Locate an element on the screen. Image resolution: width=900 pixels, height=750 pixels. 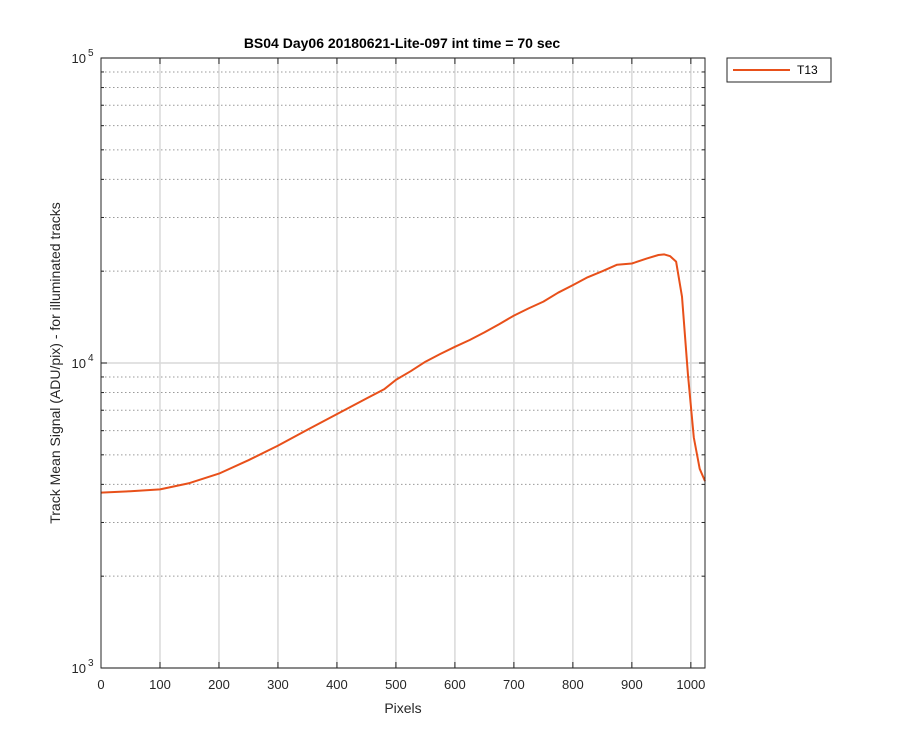
y-tick-label-exponent: 4 is located at coordinates (91, 358).